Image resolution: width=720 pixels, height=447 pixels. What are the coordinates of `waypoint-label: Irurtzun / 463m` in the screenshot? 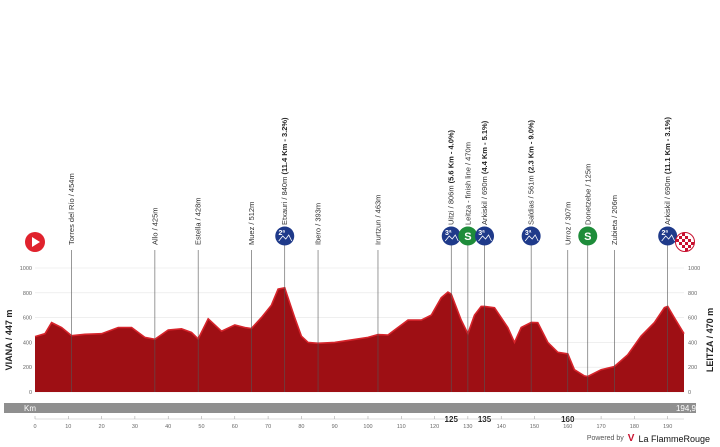 It's located at (377, 220).